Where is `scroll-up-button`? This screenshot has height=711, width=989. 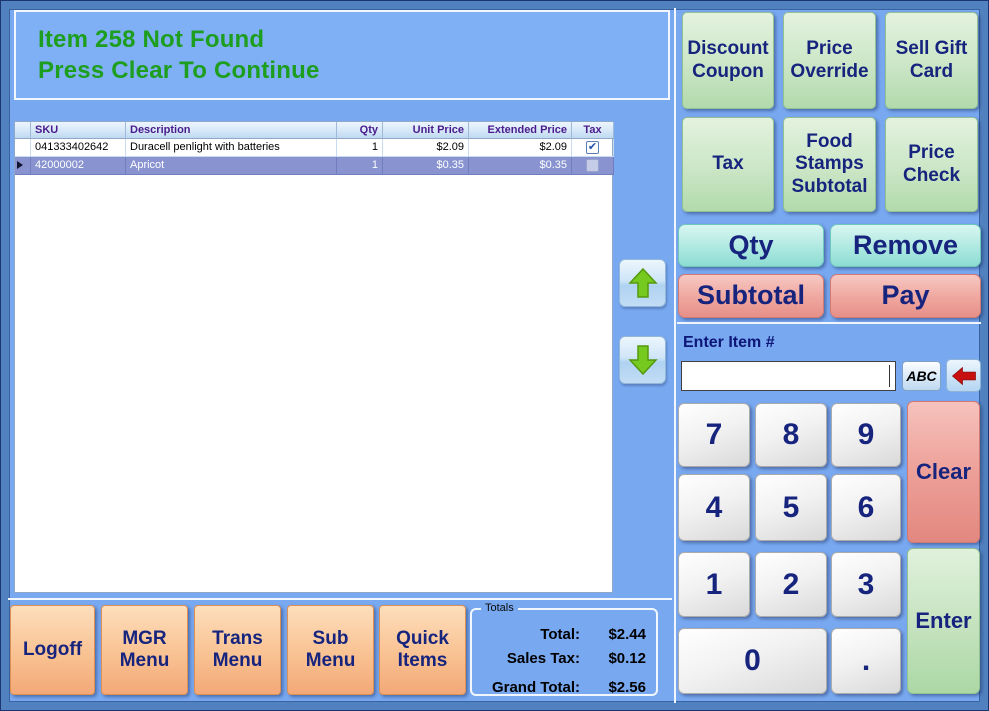 scroll-up-button is located at coordinates (642, 283).